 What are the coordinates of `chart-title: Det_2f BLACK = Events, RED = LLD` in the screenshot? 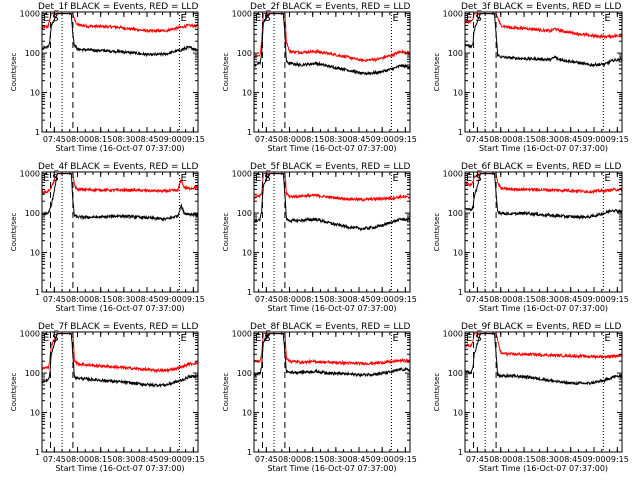 It's located at (330, 7).